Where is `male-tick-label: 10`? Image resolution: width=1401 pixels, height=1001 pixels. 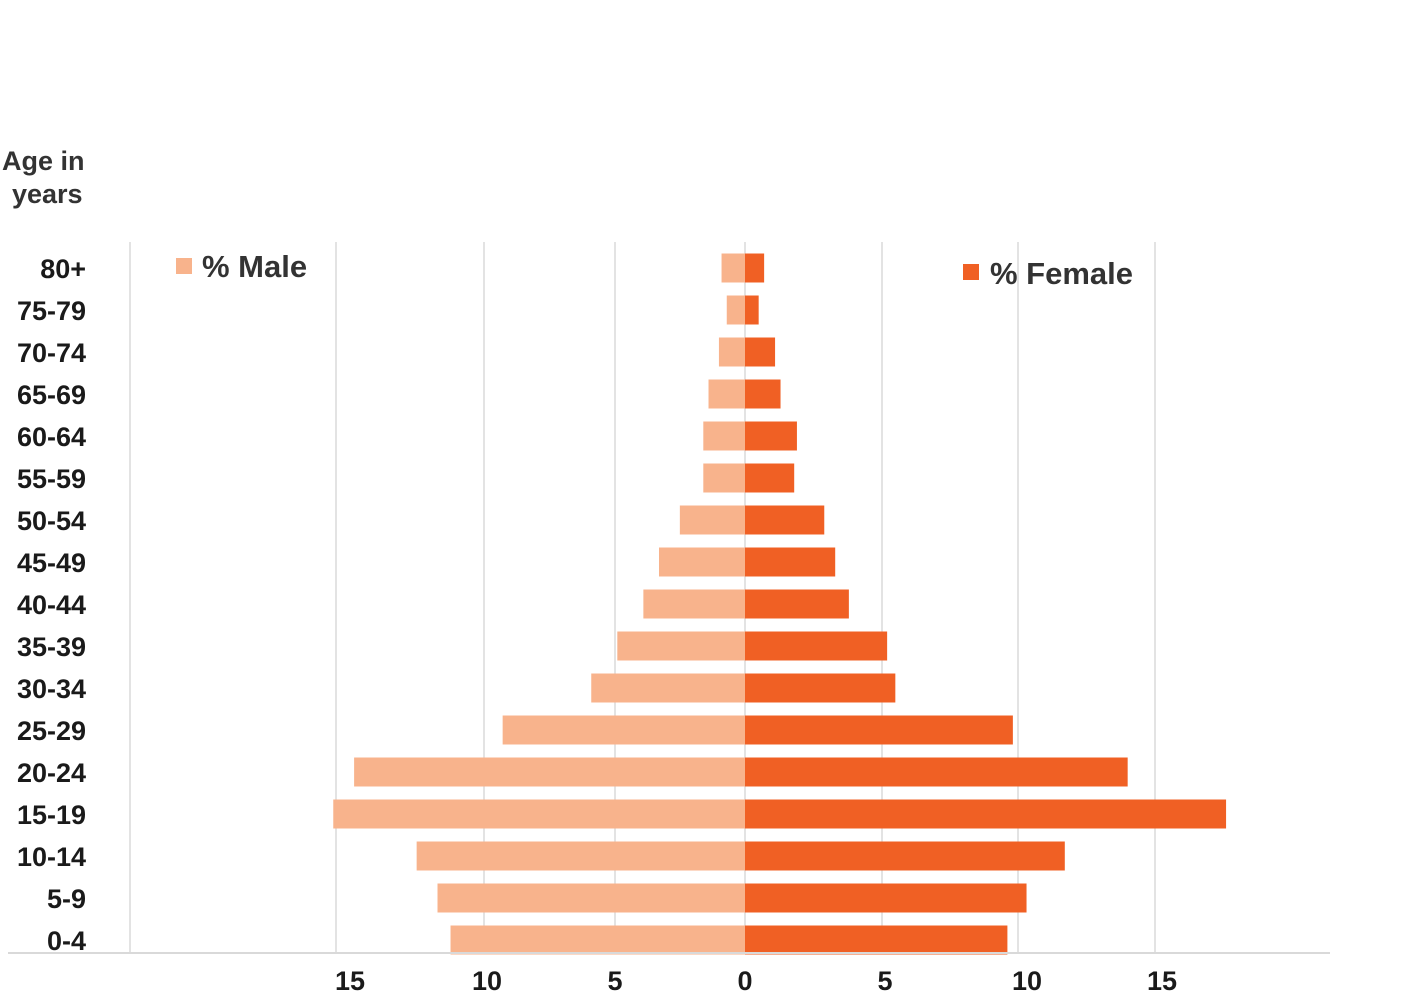 male-tick-label: 10 is located at coordinates (487, 981).